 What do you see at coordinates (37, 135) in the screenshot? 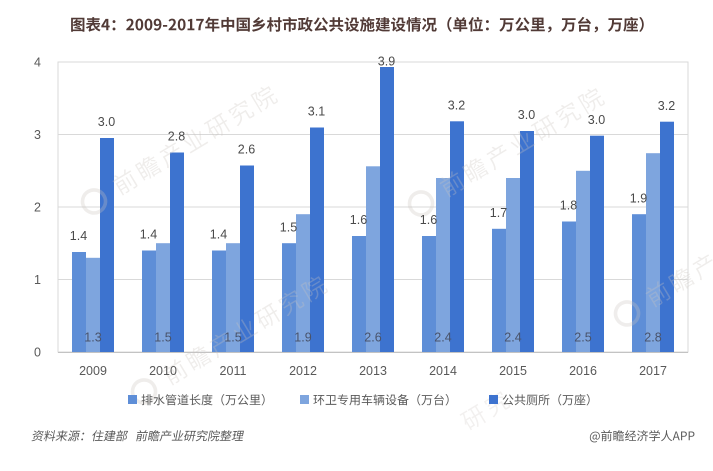
I see `svg-text: 3` at bounding box center [37, 135].